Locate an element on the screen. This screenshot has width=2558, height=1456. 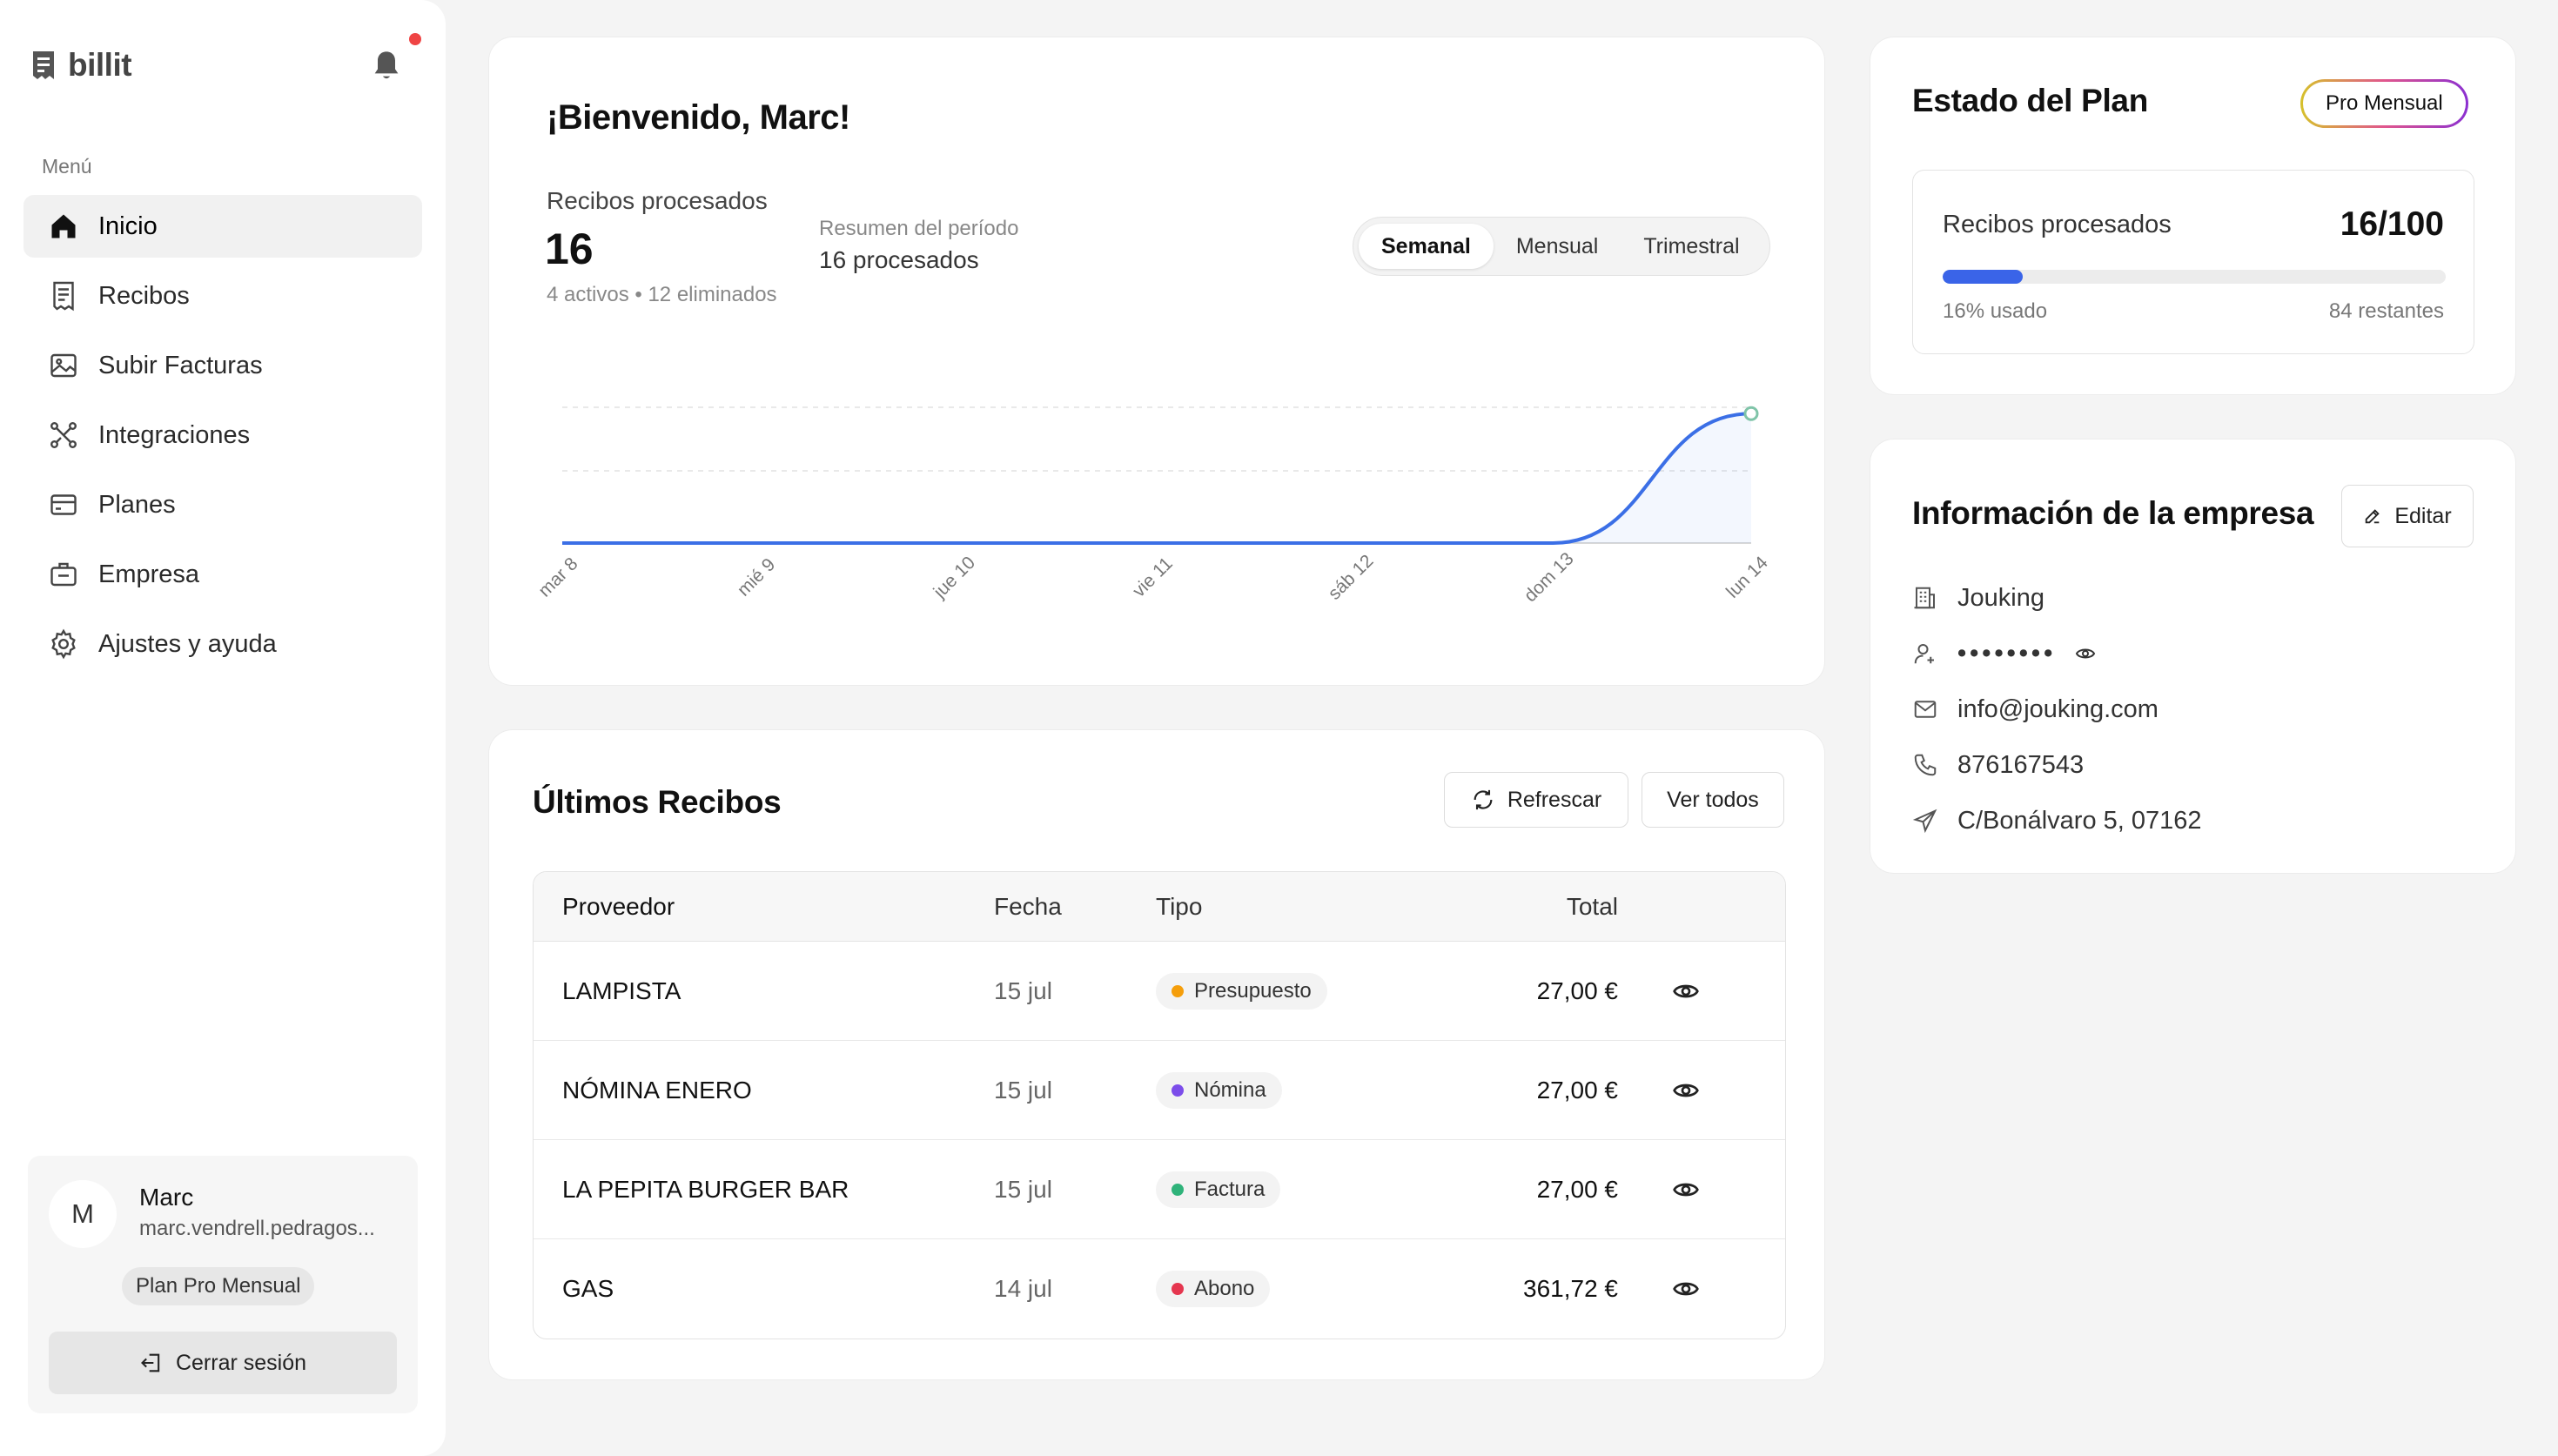
company-phone: 876167543 is located at coordinates (2021, 764).